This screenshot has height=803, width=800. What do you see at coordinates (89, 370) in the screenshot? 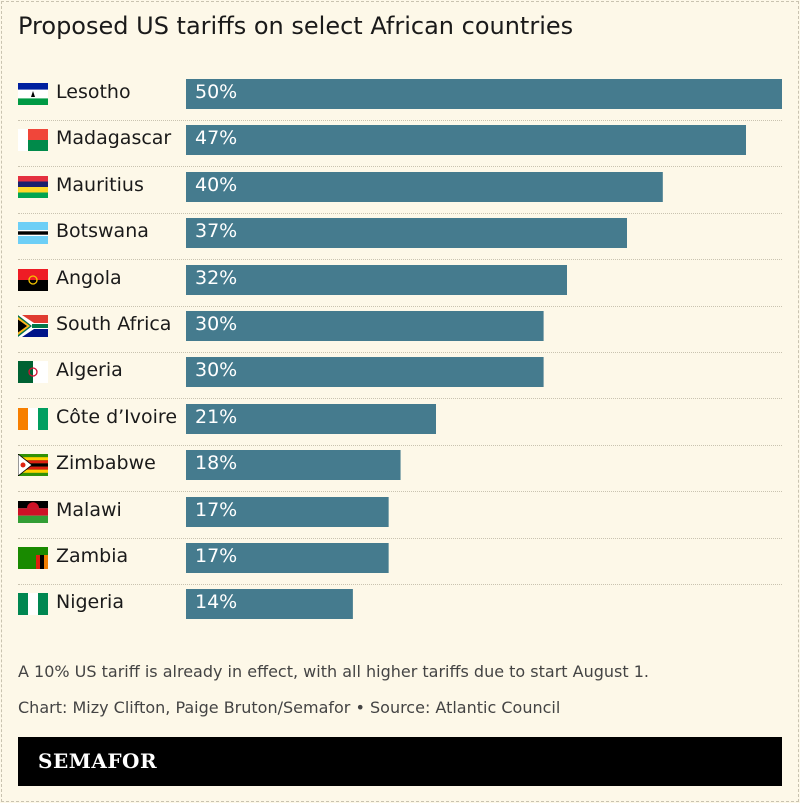
I see `category-label: Algeria` at bounding box center [89, 370].